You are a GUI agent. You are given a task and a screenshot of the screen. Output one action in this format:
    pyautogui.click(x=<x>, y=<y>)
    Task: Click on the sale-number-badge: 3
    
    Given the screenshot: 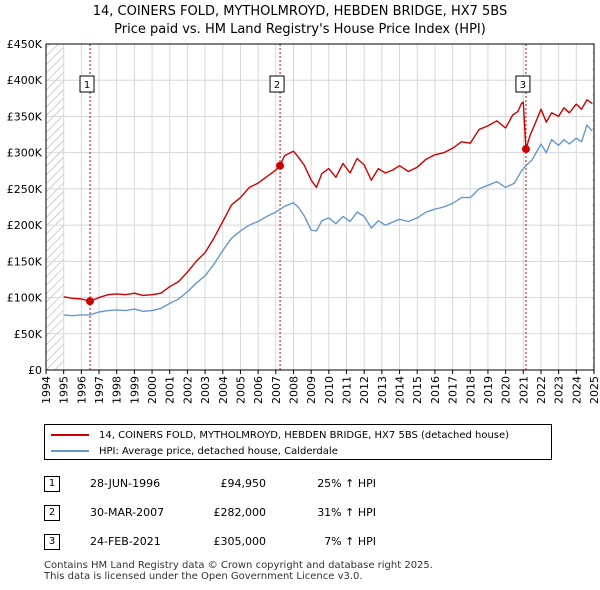 What is the action you would take?
    pyautogui.click(x=52, y=542)
    